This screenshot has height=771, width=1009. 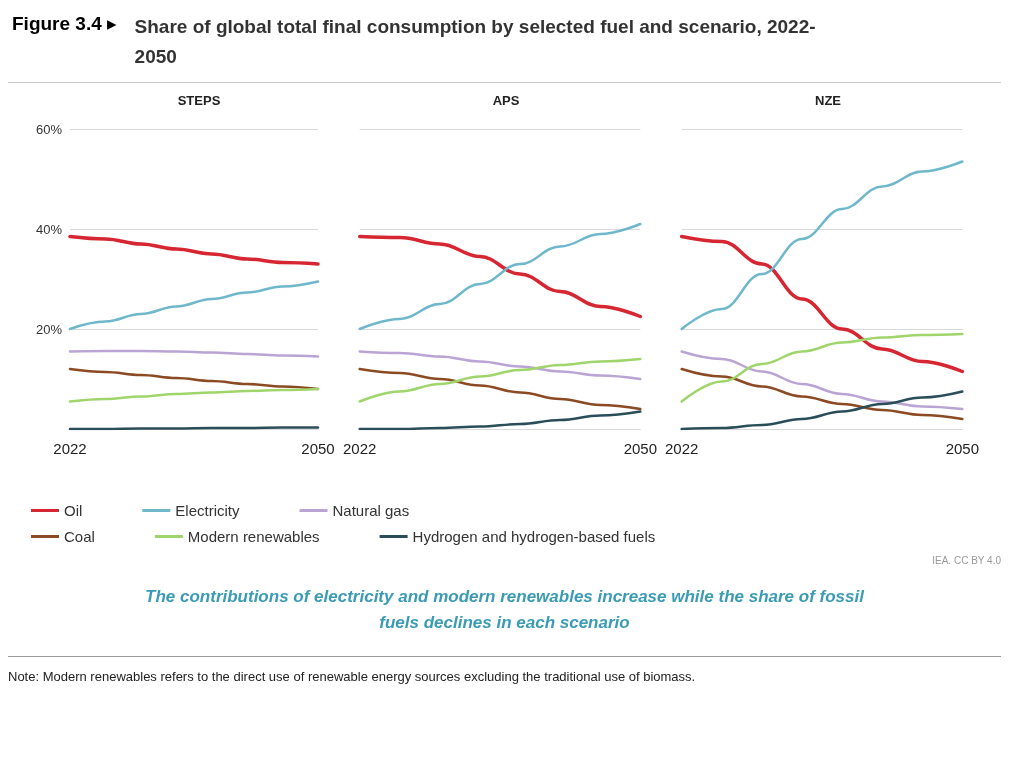 What do you see at coordinates (506, 100) in the screenshot?
I see `chart-title: APS` at bounding box center [506, 100].